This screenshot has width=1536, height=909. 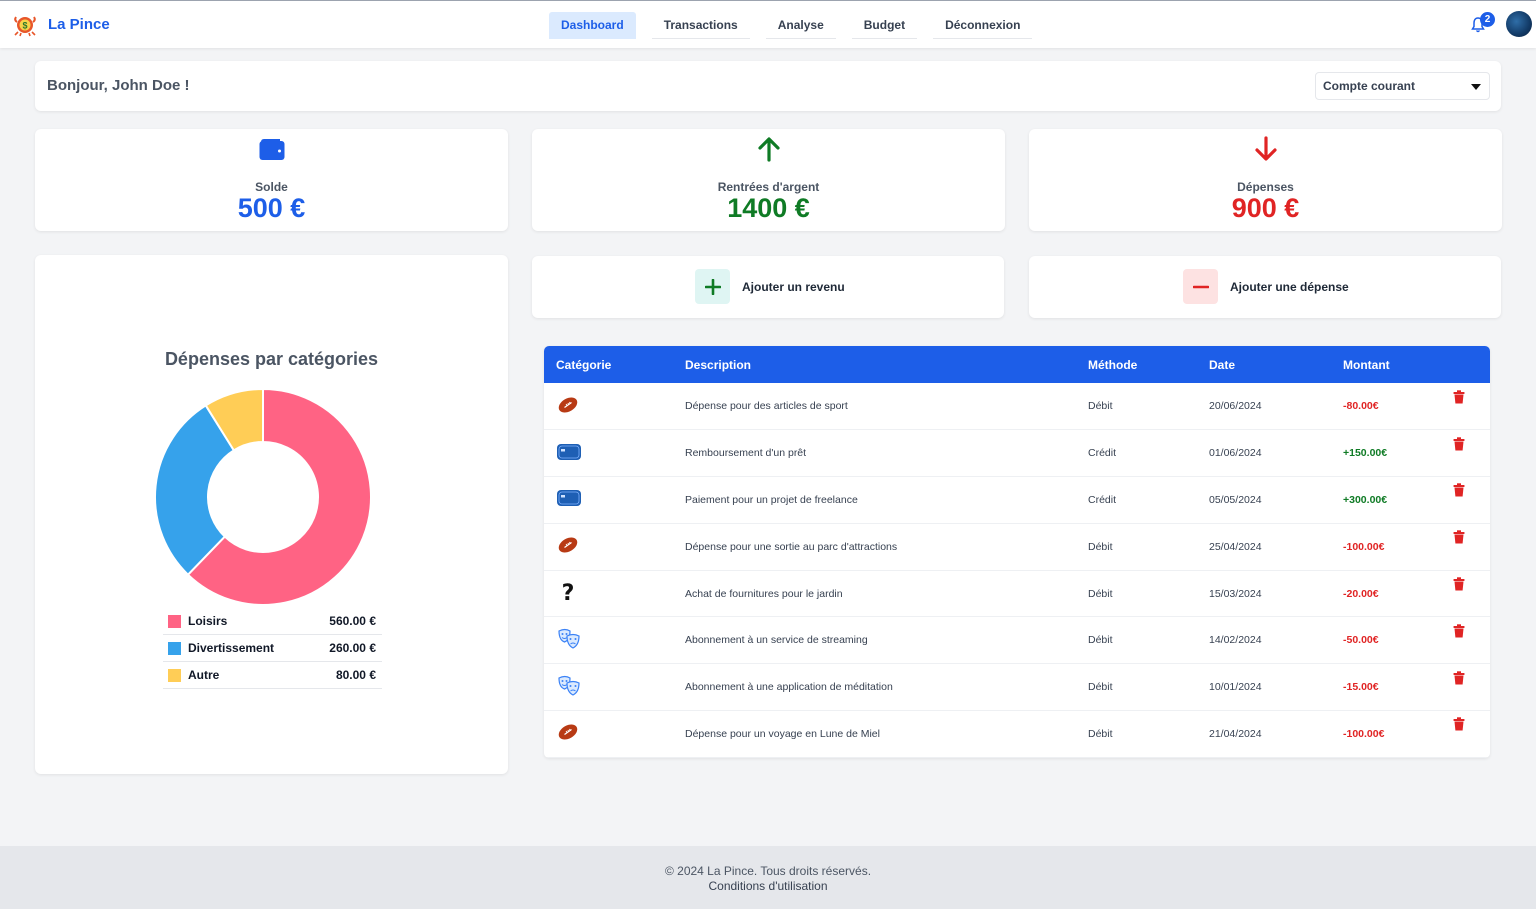 What do you see at coordinates (569, 454) in the screenshot?
I see `credit-card-icon` at bounding box center [569, 454].